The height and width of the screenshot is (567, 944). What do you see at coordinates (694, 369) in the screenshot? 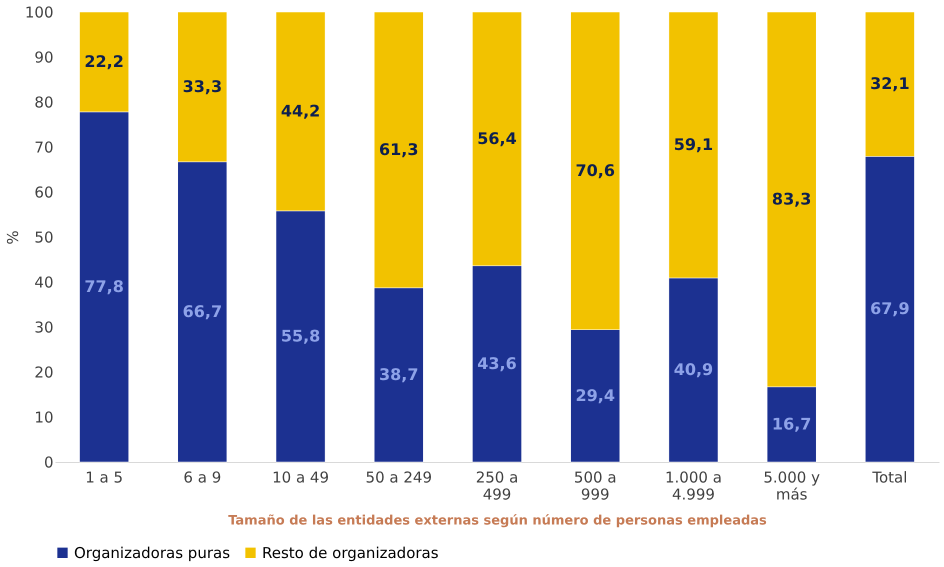
I see `data-label: 40,9` at bounding box center [694, 369].